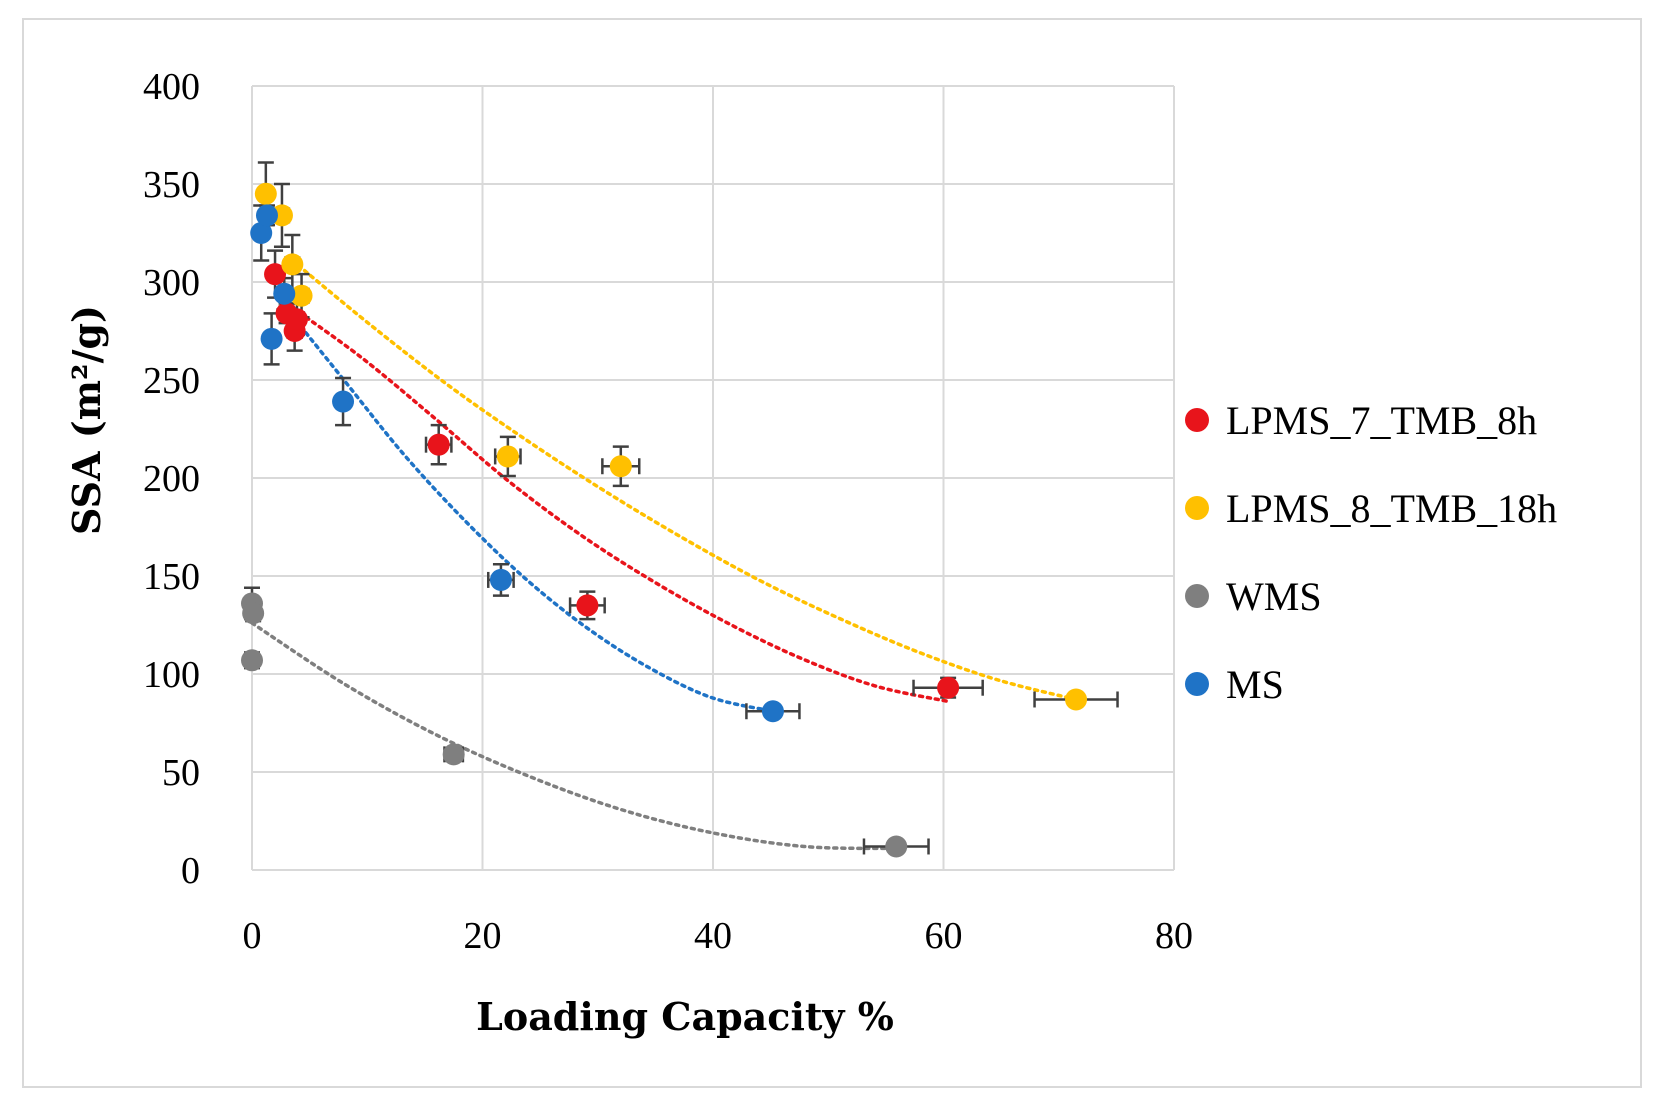 This screenshot has height=1104, width=1661. What do you see at coordinates (685, 1016) in the screenshot?
I see `x-axis-title: Loading Capacity %` at bounding box center [685, 1016].